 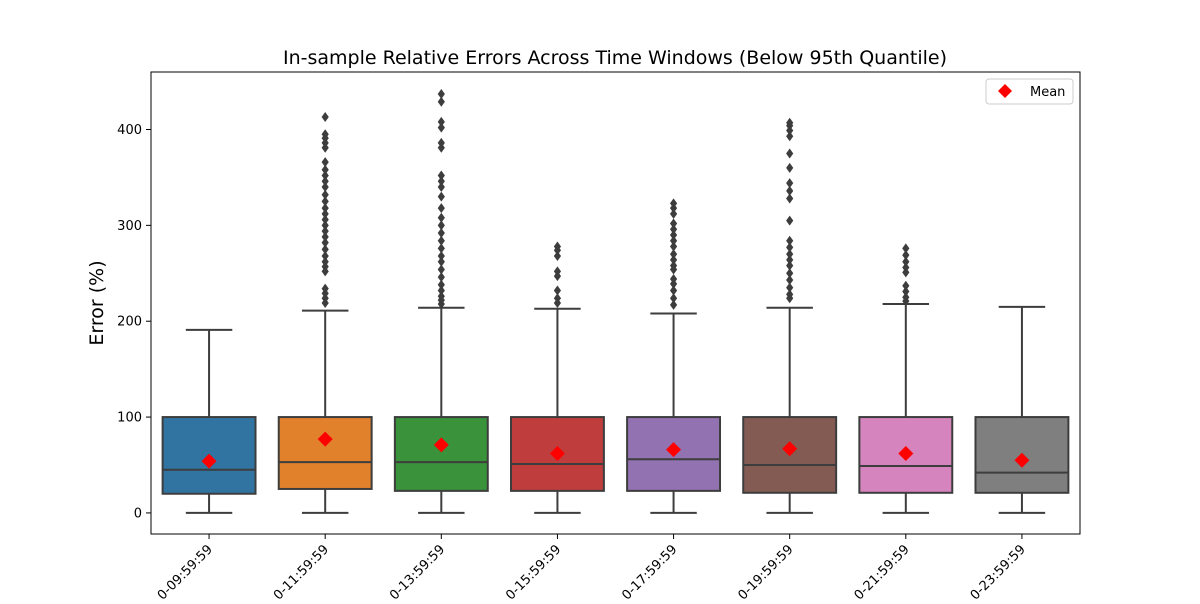 I want to click on y-axis-label: Error (%), so click(x=97, y=302).